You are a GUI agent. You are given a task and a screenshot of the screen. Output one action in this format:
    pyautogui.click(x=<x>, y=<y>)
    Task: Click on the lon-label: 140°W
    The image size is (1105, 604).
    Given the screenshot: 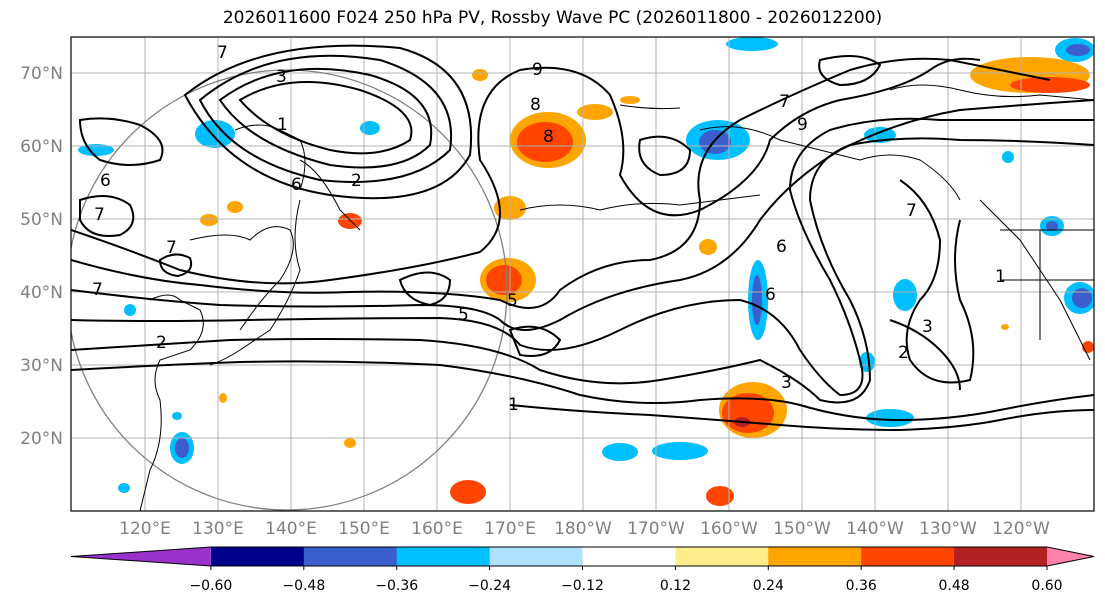 What is the action you would take?
    pyautogui.click(x=875, y=529)
    